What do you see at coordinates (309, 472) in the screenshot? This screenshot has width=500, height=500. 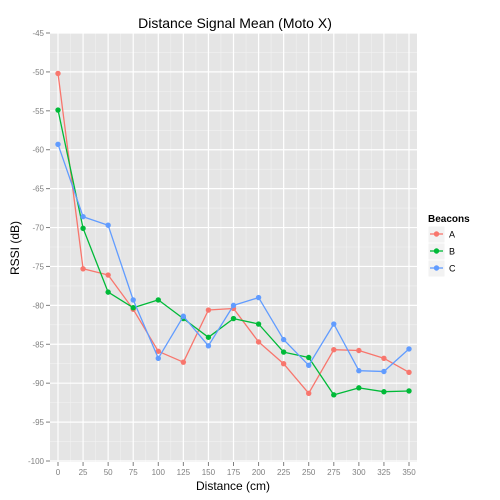 I see `x-tick-label: 250` at bounding box center [309, 472].